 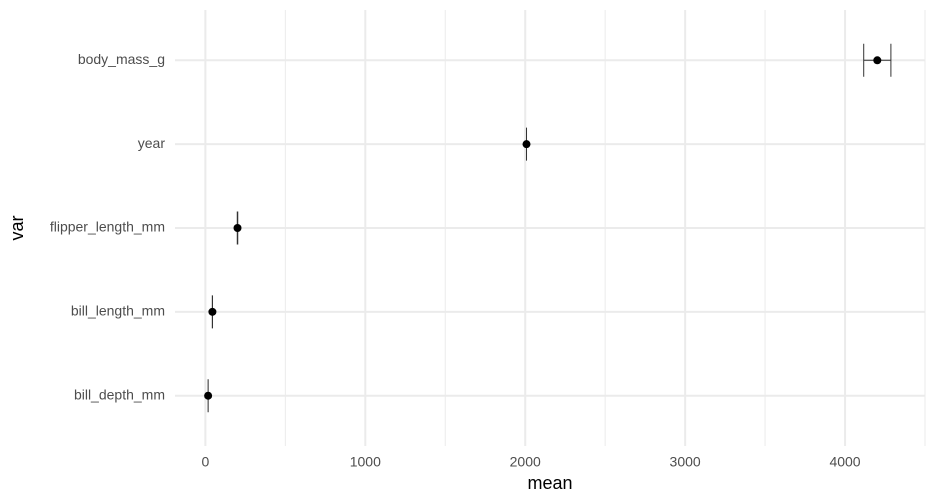 I want to click on y-tick-label: flipper_length_mm, so click(x=107, y=227).